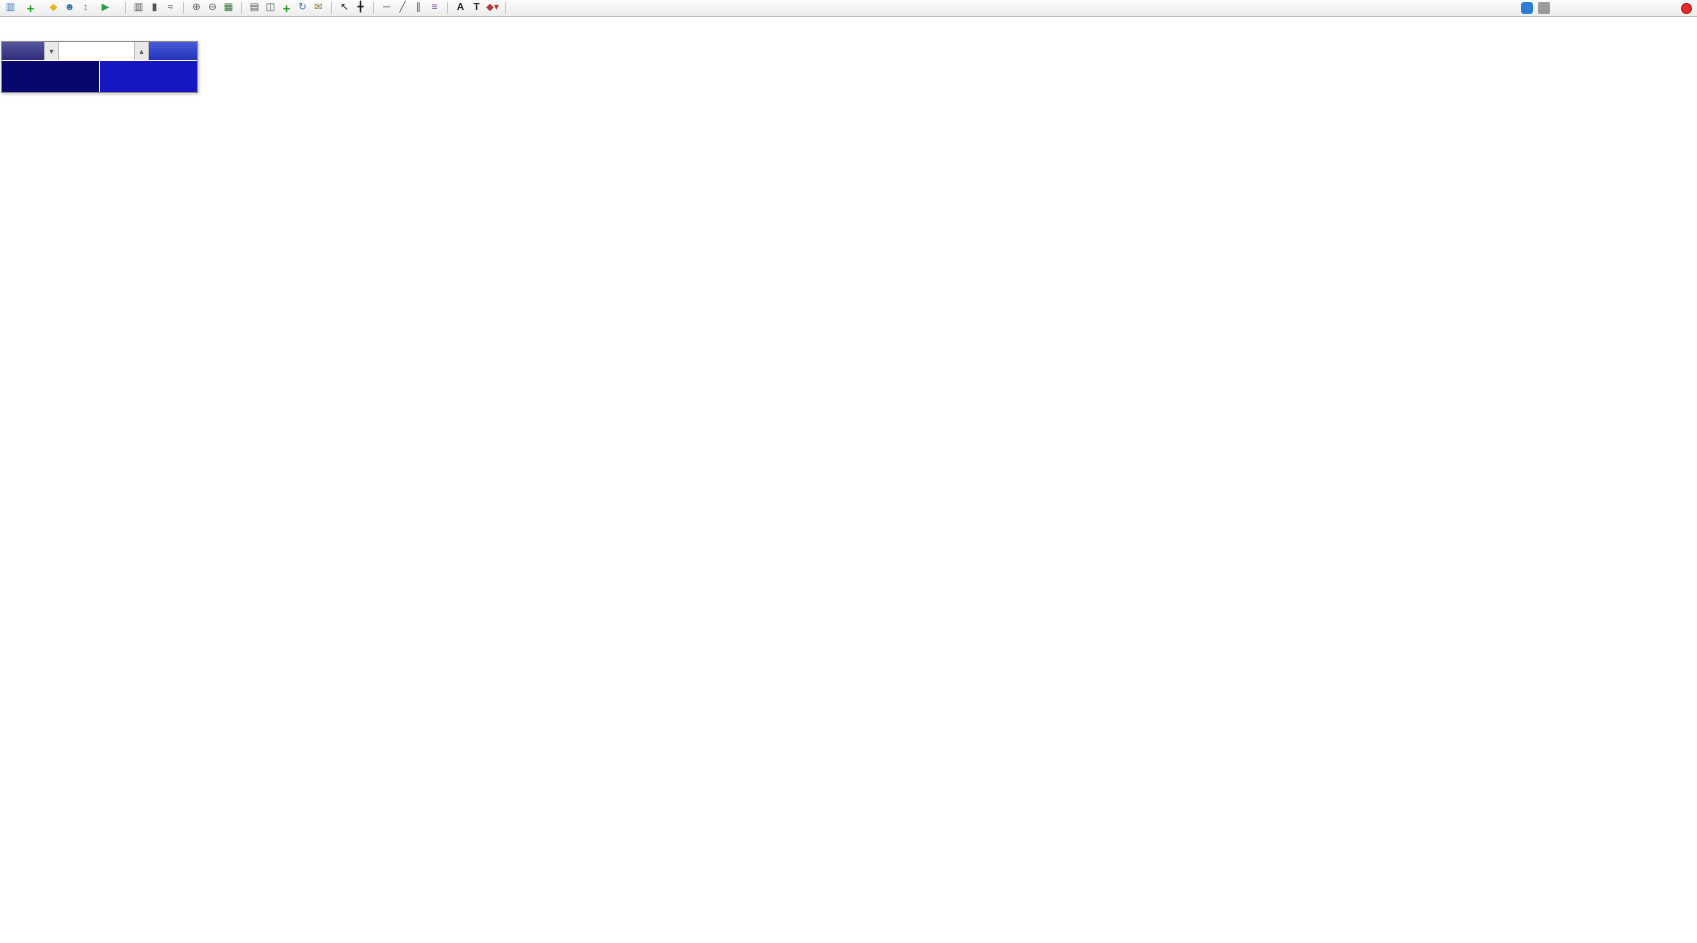 This screenshot has height=943, width=1697. Describe the element at coordinates (1544, 8) in the screenshot. I see `search-icon` at that location.